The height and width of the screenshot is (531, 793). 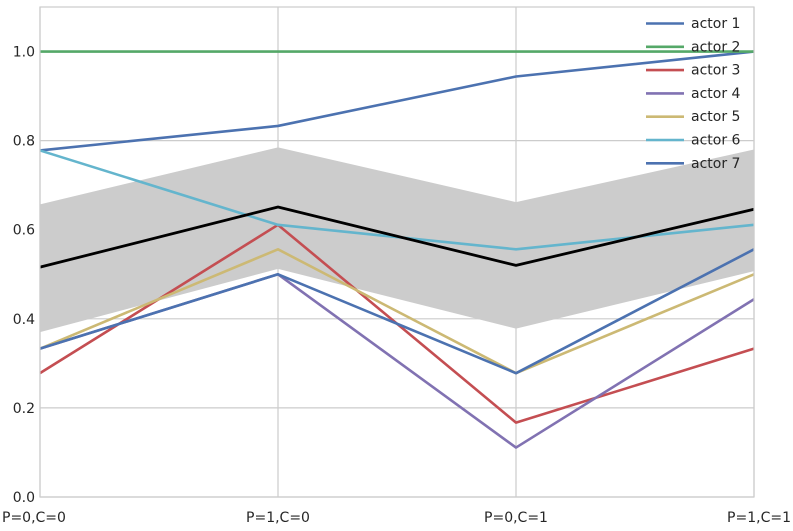 What do you see at coordinates (24, 142) in the screenshot?
I see `y-tick-label-4: 0.8` at bounding box center [24, 142].